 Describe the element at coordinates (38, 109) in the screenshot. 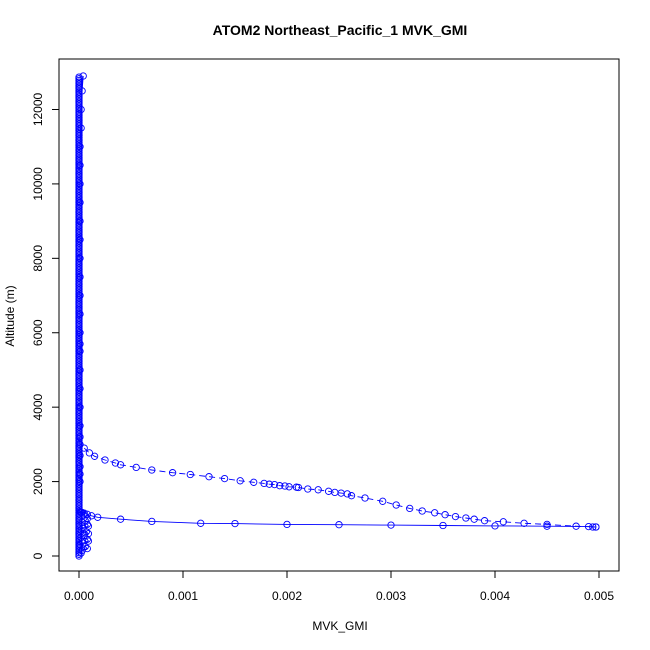

I see `y-tick-label: 12000` at that location.